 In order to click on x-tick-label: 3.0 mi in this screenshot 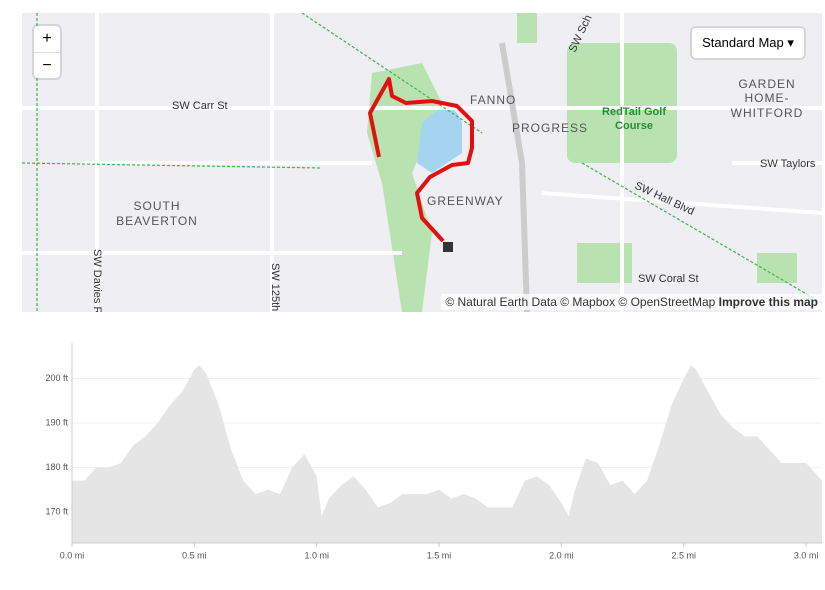, I will do `click(806, 555)`.